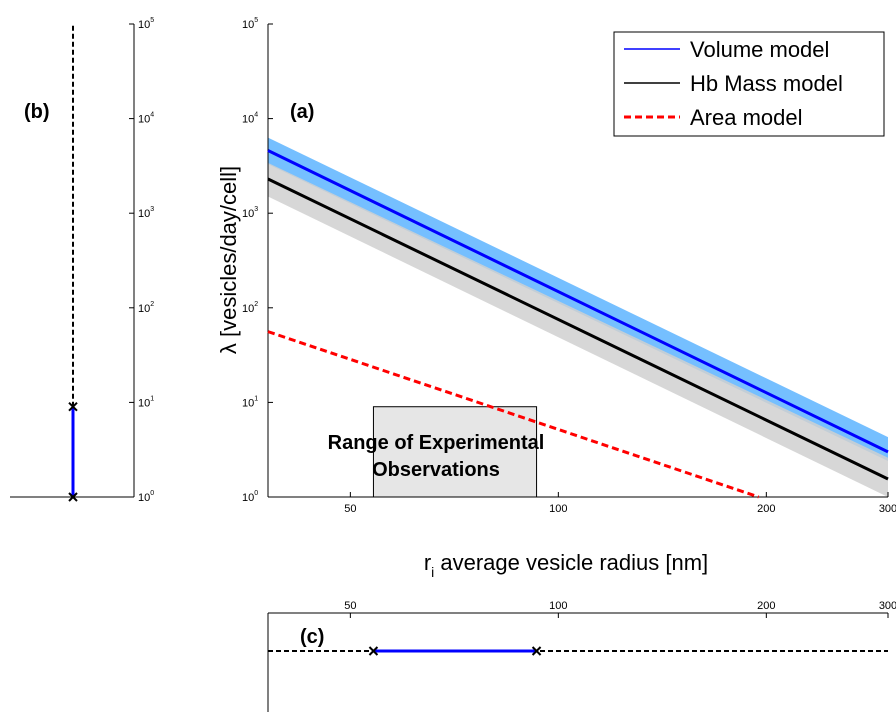  What do you see at coordinates (37, 112) in the screenshot?
I see `panel-label-b: (b)` at bounding box center [37, 112].